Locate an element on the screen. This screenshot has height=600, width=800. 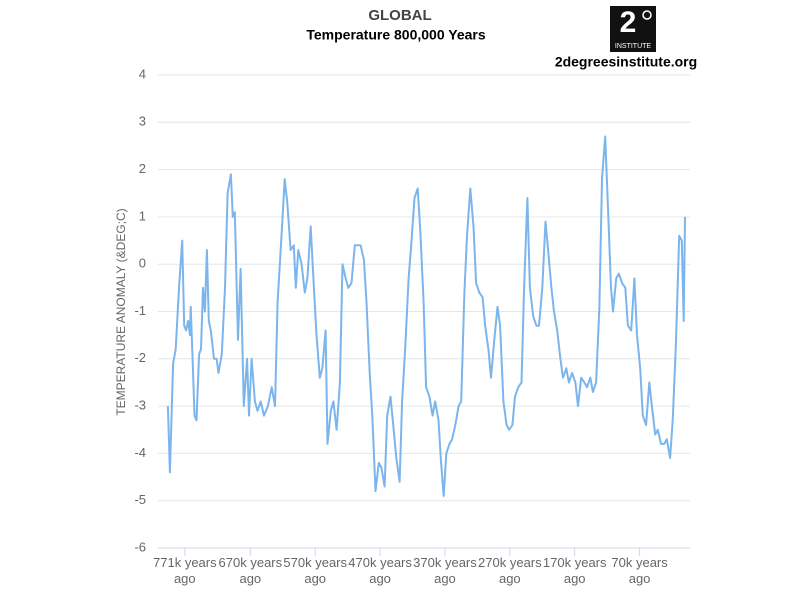
chart-subtitle: Temperature 800,000 Years is located at coordinates (395, 35).